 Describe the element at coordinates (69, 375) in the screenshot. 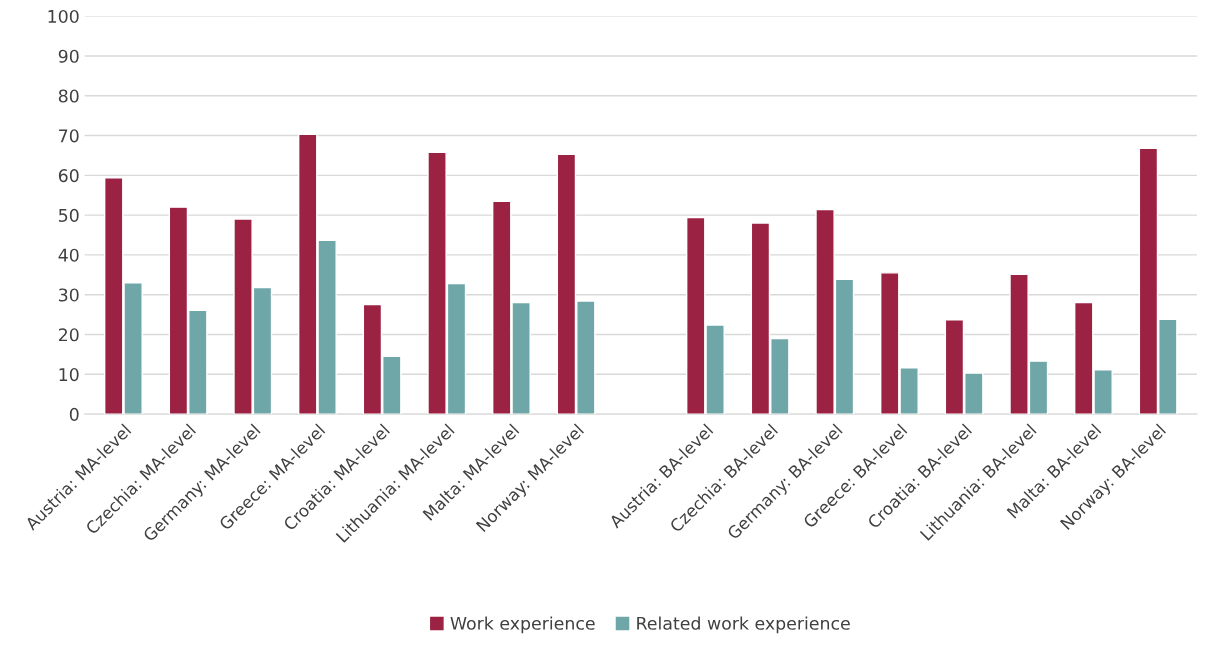

I see `y-tick-label: 10` at that location.